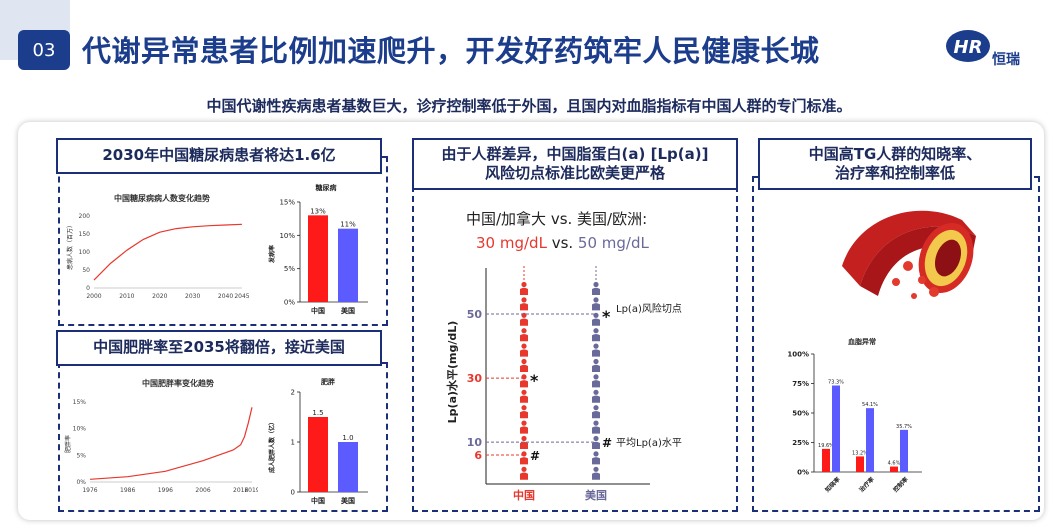 This screenshot has height=528, width=1058. Describe the element at coordinates (798, 355) in the screenshot. I see `tg-y-tick: 100%` at that location.